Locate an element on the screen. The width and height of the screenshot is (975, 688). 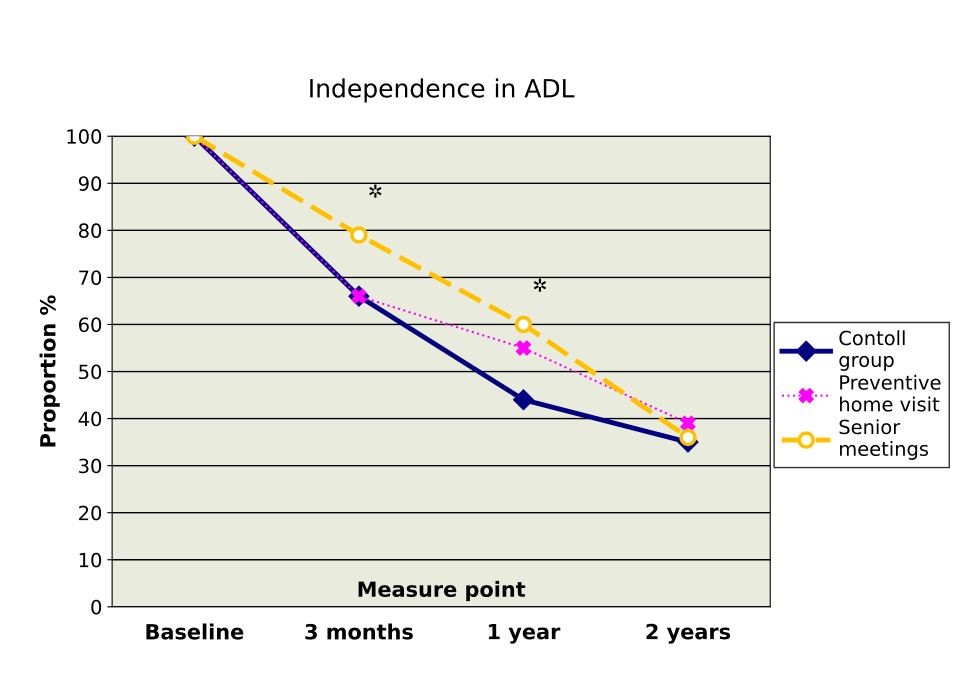
x-tick-label: 3 months is located at coordinates (359, 631).